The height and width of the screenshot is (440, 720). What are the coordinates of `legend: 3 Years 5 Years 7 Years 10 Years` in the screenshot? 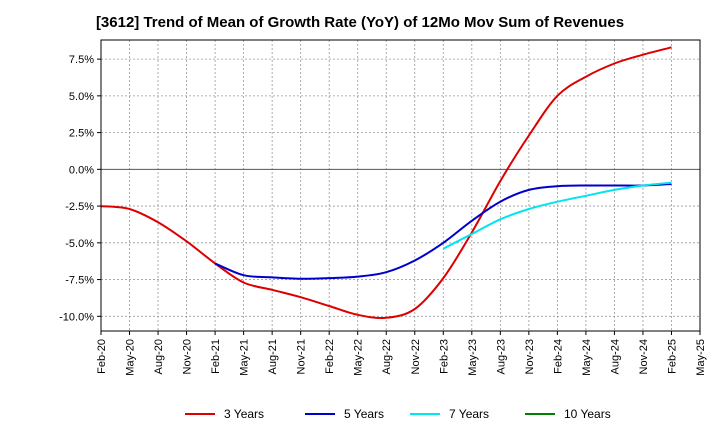 It's located at (398, 414).